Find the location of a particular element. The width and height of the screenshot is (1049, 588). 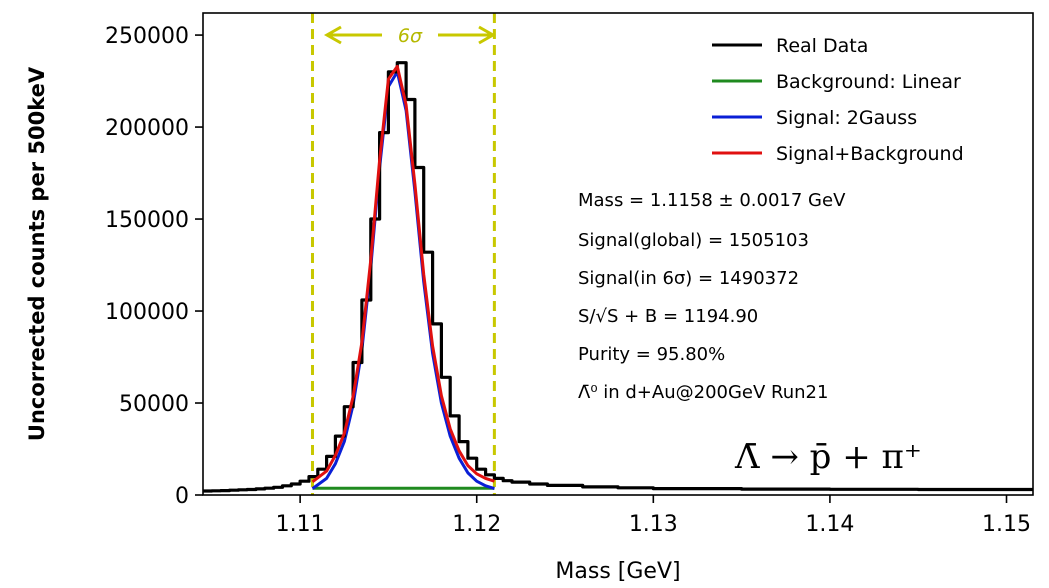

sigma-window-label: 6σ is located at coordinates (410, 36).